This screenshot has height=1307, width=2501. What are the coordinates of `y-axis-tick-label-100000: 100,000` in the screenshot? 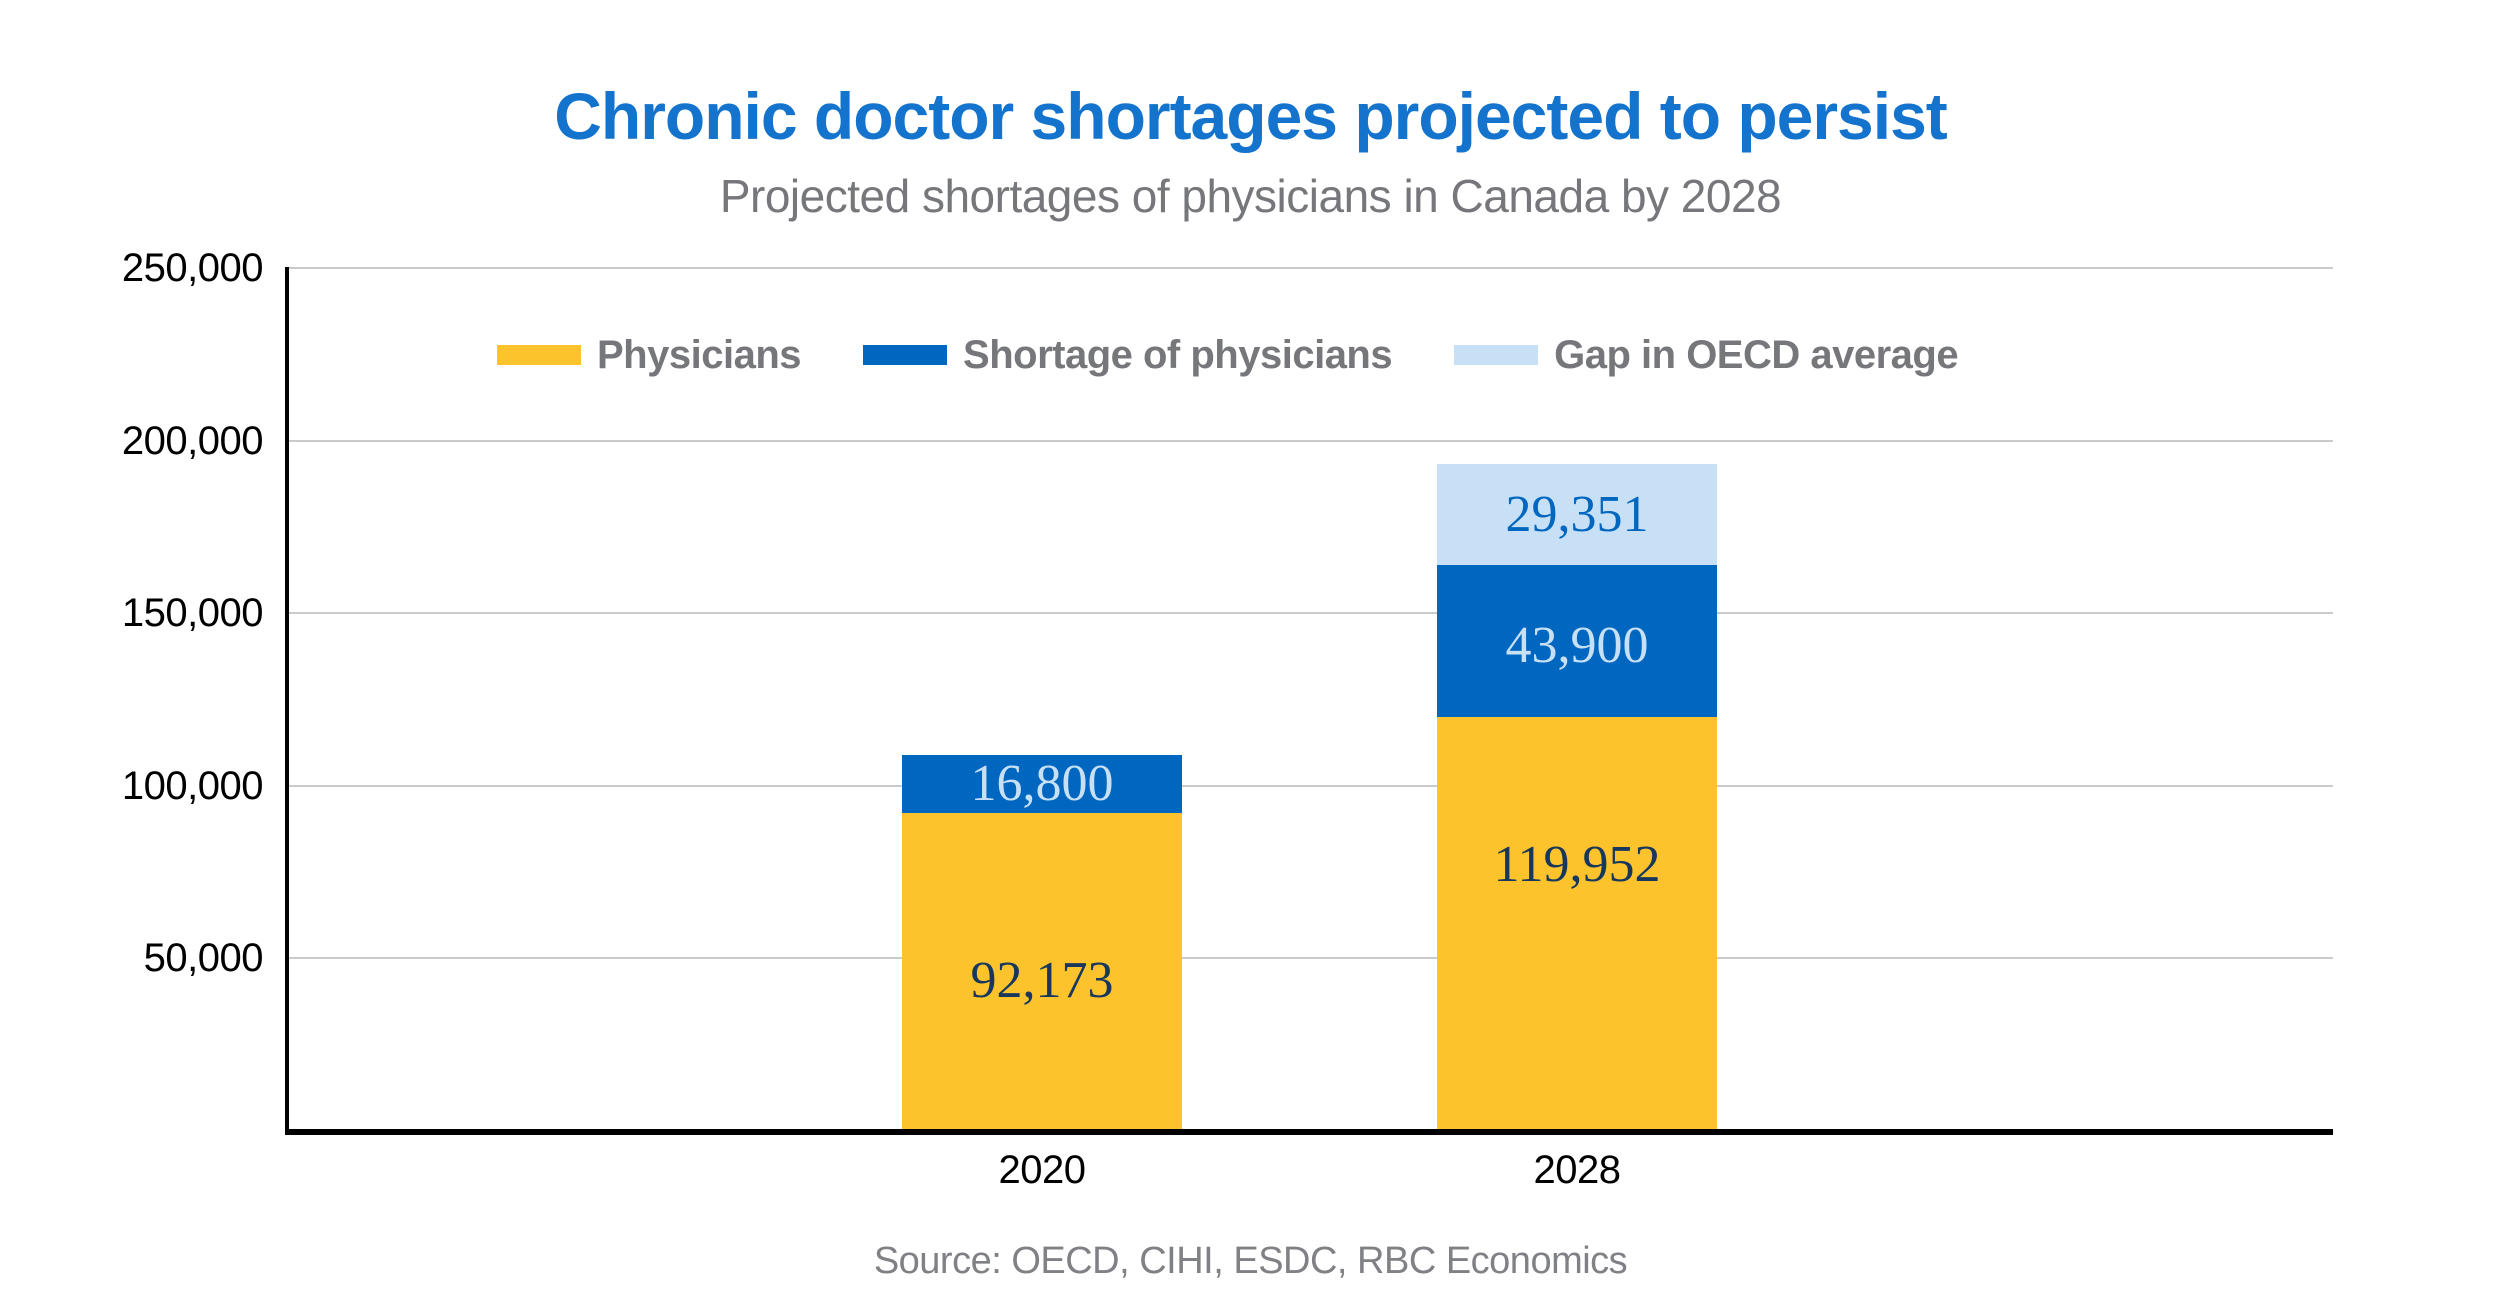 It's located at (192, 785).